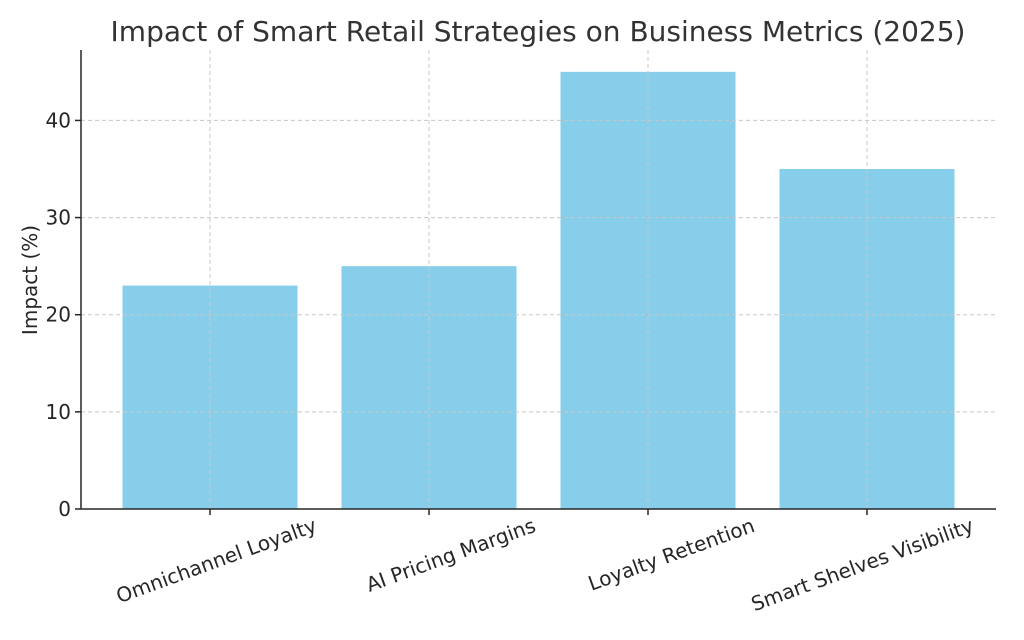 The height and width of the screenshot is (640, 1024). What do you see at coordinates (216, 560) in the screenshot?
I see `x-tick-label-0: Omnichannel Loyalty` at bounding box center [216, 560].